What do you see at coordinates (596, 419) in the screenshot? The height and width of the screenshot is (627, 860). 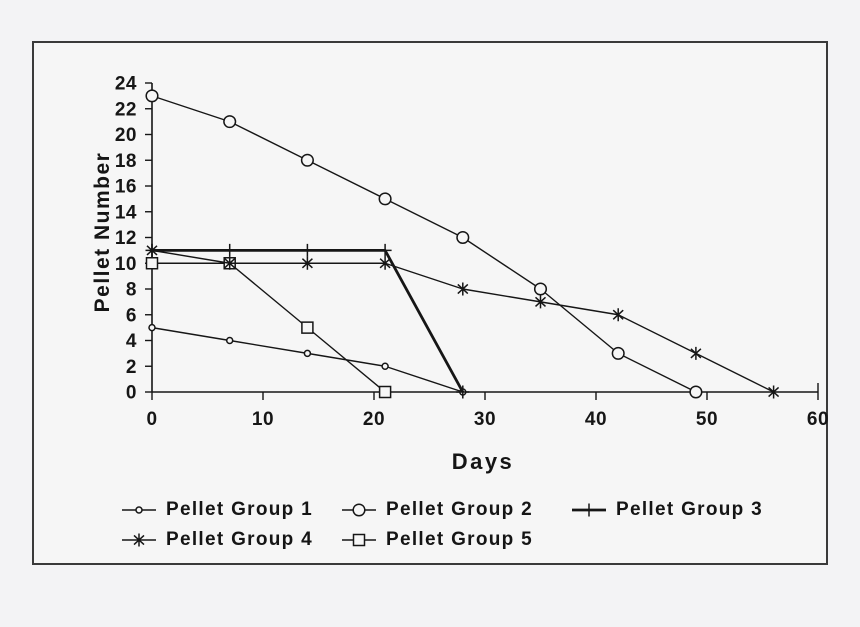 I see `x-tick-label: 40` at bounding box center [596, 419].